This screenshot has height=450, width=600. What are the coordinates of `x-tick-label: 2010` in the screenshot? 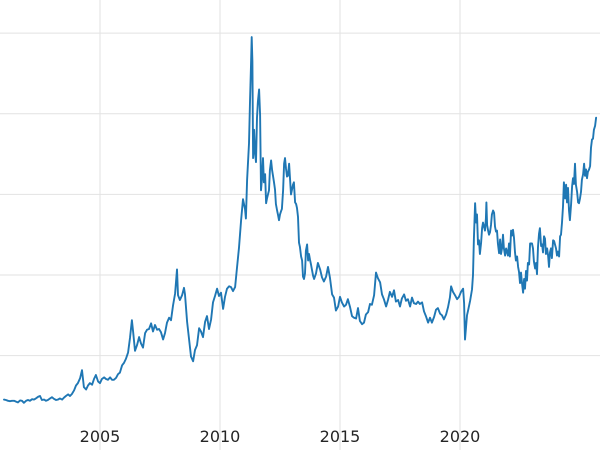 It's located at (220, 436).